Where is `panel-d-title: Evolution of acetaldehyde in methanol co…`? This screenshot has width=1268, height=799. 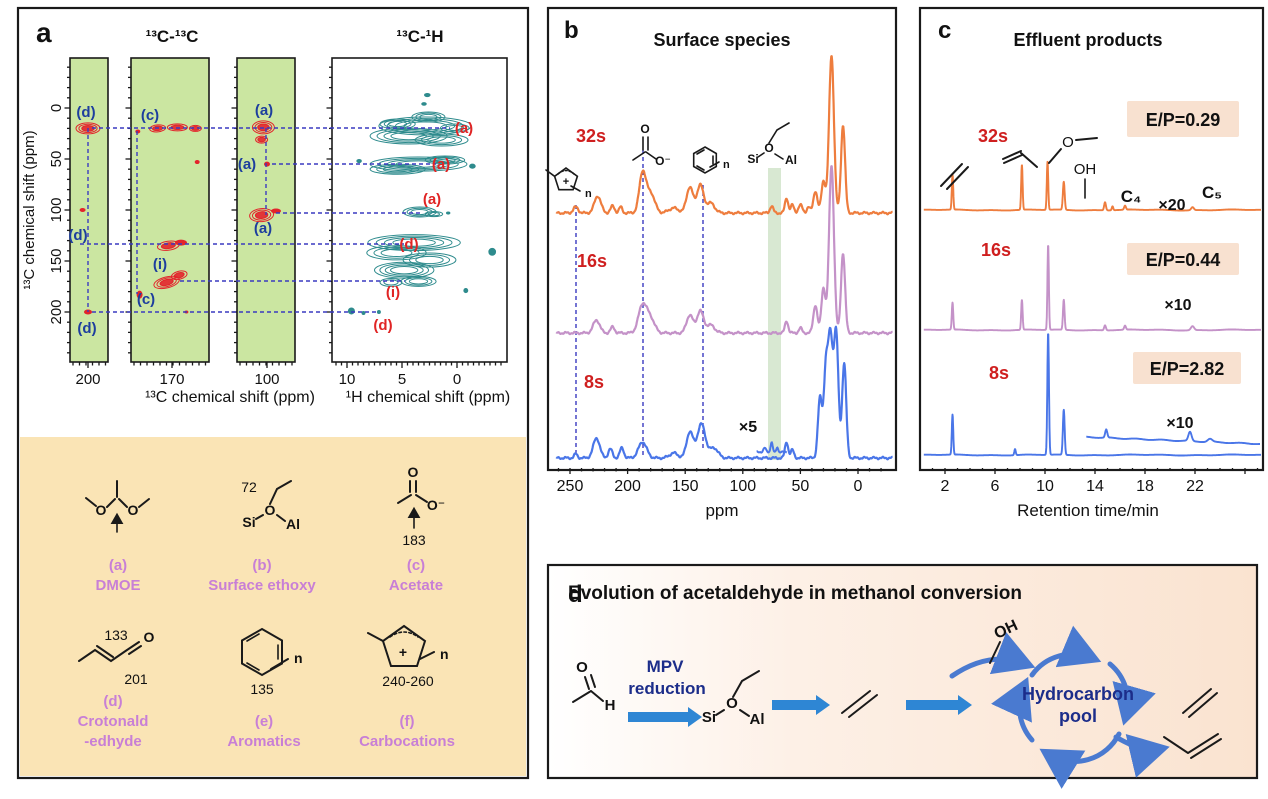
panel-d-title: Evolution of acetaldehyde in methanol co… is located at coordinates (795, 593).